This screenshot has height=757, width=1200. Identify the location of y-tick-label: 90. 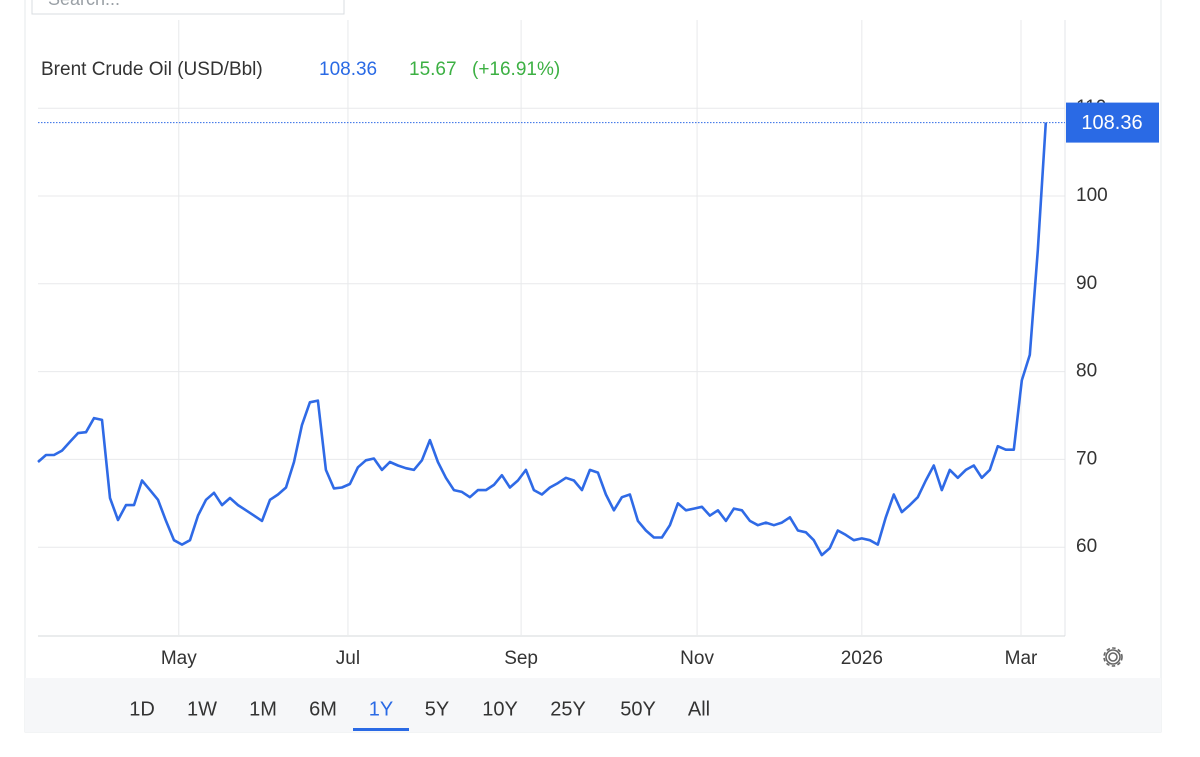
(1086, 283).